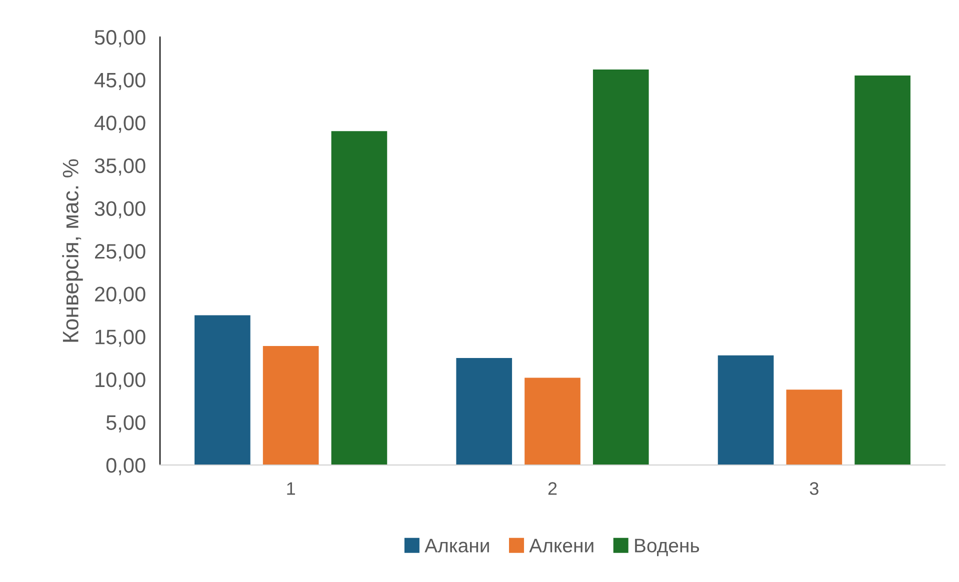  Describe the element at coordinates (120, 253) in the screenshot. I see `y-tick-label: 25,00` at that location.